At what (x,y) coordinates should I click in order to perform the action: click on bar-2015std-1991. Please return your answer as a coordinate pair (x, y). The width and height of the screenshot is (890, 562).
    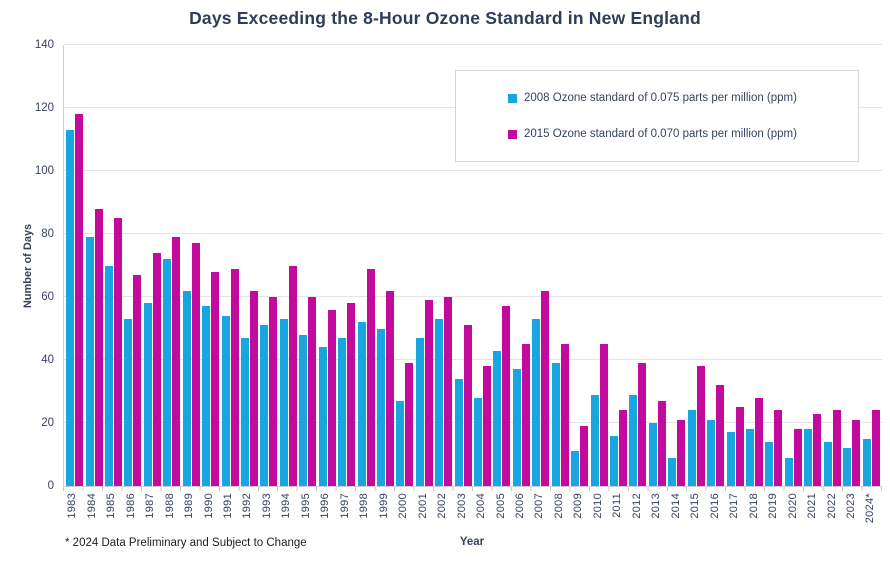
    Looking at the image, I should click on (234, 377).